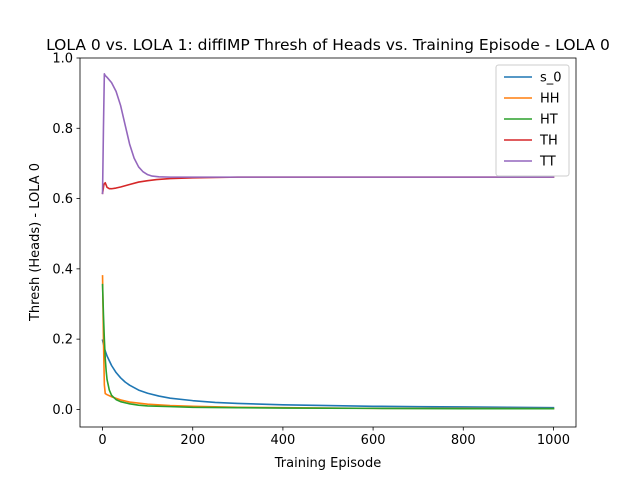 This screenshot has width=640, height=480. What do you see at coordinates (547, 162) in the screenshot?
I see `legend-label-tt: TT` at bounding box center [547, 162].